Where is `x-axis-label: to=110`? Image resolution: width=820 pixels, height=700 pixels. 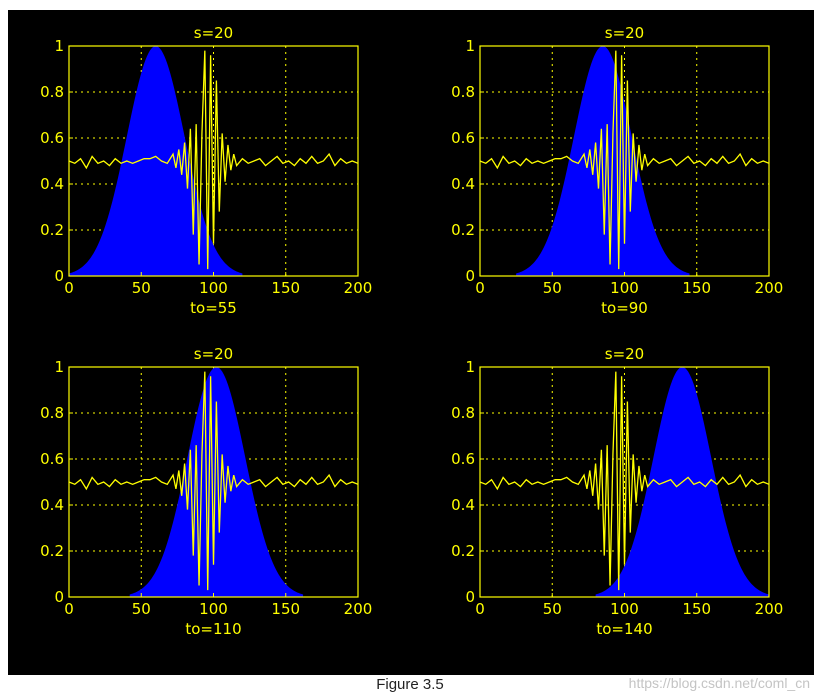 x-axis-label: to=110 is located at coordinates (213, 629).